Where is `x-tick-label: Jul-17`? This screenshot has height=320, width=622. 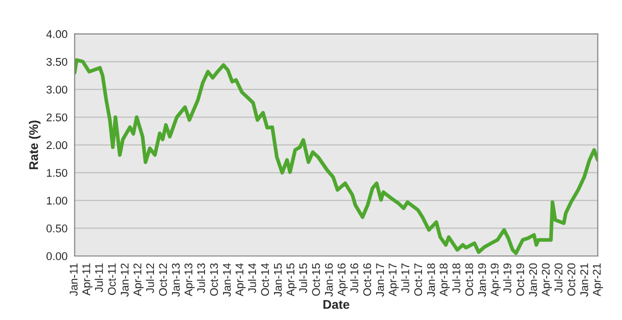
x-tick-label: Jul-17 is located at coordinates (405, 279).